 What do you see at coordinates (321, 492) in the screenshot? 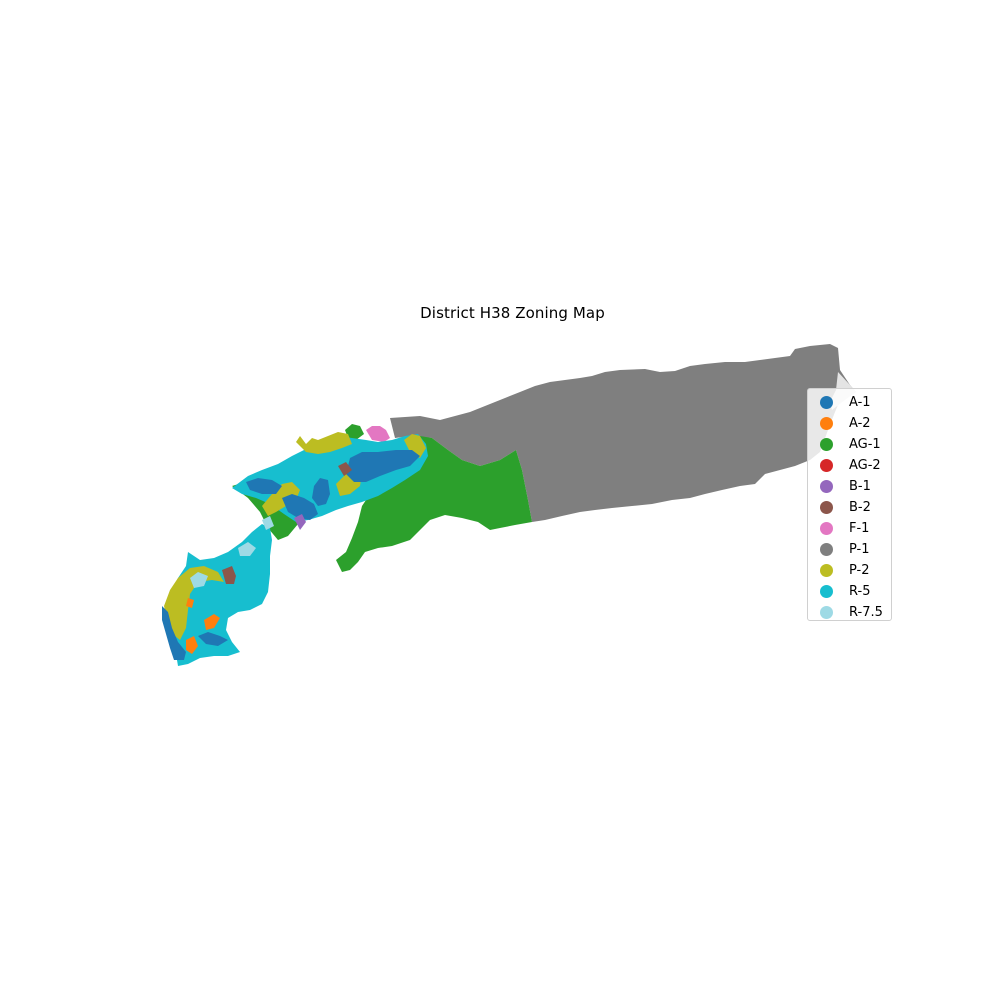
I see `zone-a-1-valley` at bounding box center [321, 492].